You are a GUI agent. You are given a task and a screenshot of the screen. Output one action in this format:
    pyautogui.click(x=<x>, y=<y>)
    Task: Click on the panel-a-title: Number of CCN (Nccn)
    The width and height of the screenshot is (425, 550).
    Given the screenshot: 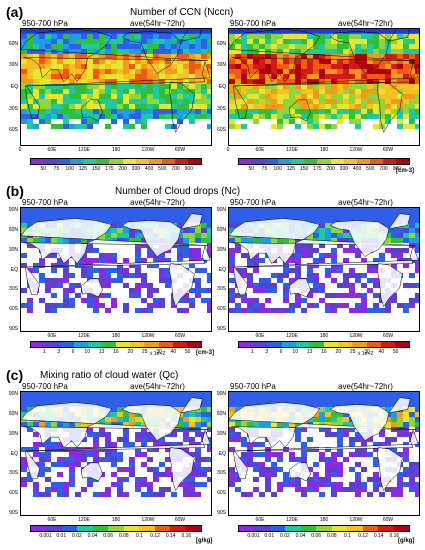 What is the action you would take?
    pyautogui.click(x=182, y=12)
    